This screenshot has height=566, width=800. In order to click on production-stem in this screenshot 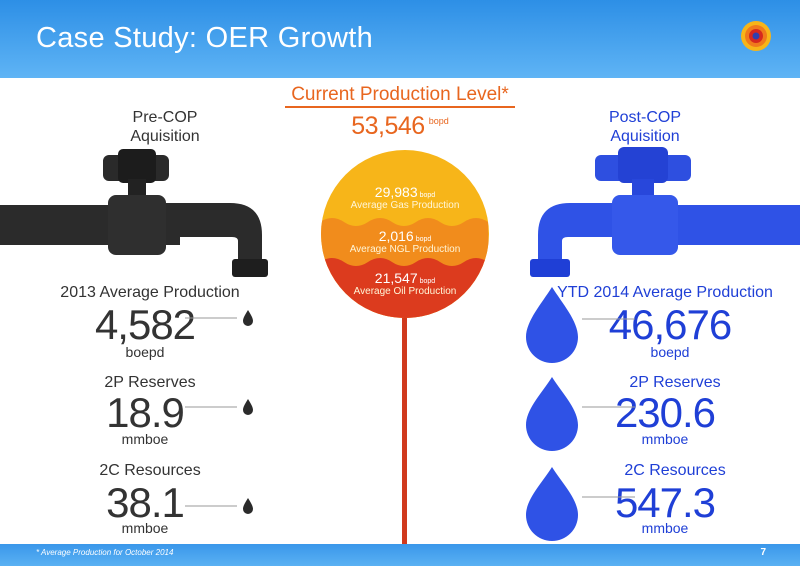, I will do `click(404, 422)`.